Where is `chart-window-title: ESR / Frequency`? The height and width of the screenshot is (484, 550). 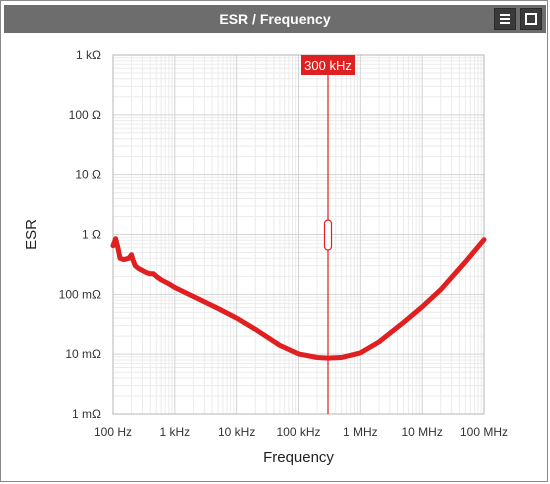 chart-window-title: ESR / Frequency is located at coordinates (275, 19).